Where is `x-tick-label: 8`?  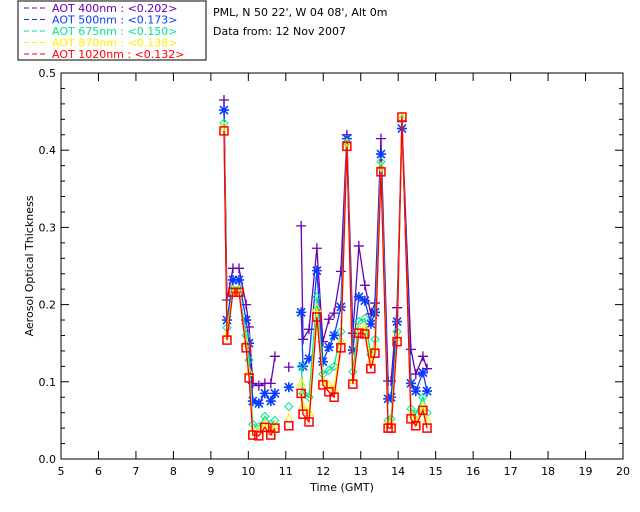 x-tick-label: 8 is located at coordinates (173, 471).